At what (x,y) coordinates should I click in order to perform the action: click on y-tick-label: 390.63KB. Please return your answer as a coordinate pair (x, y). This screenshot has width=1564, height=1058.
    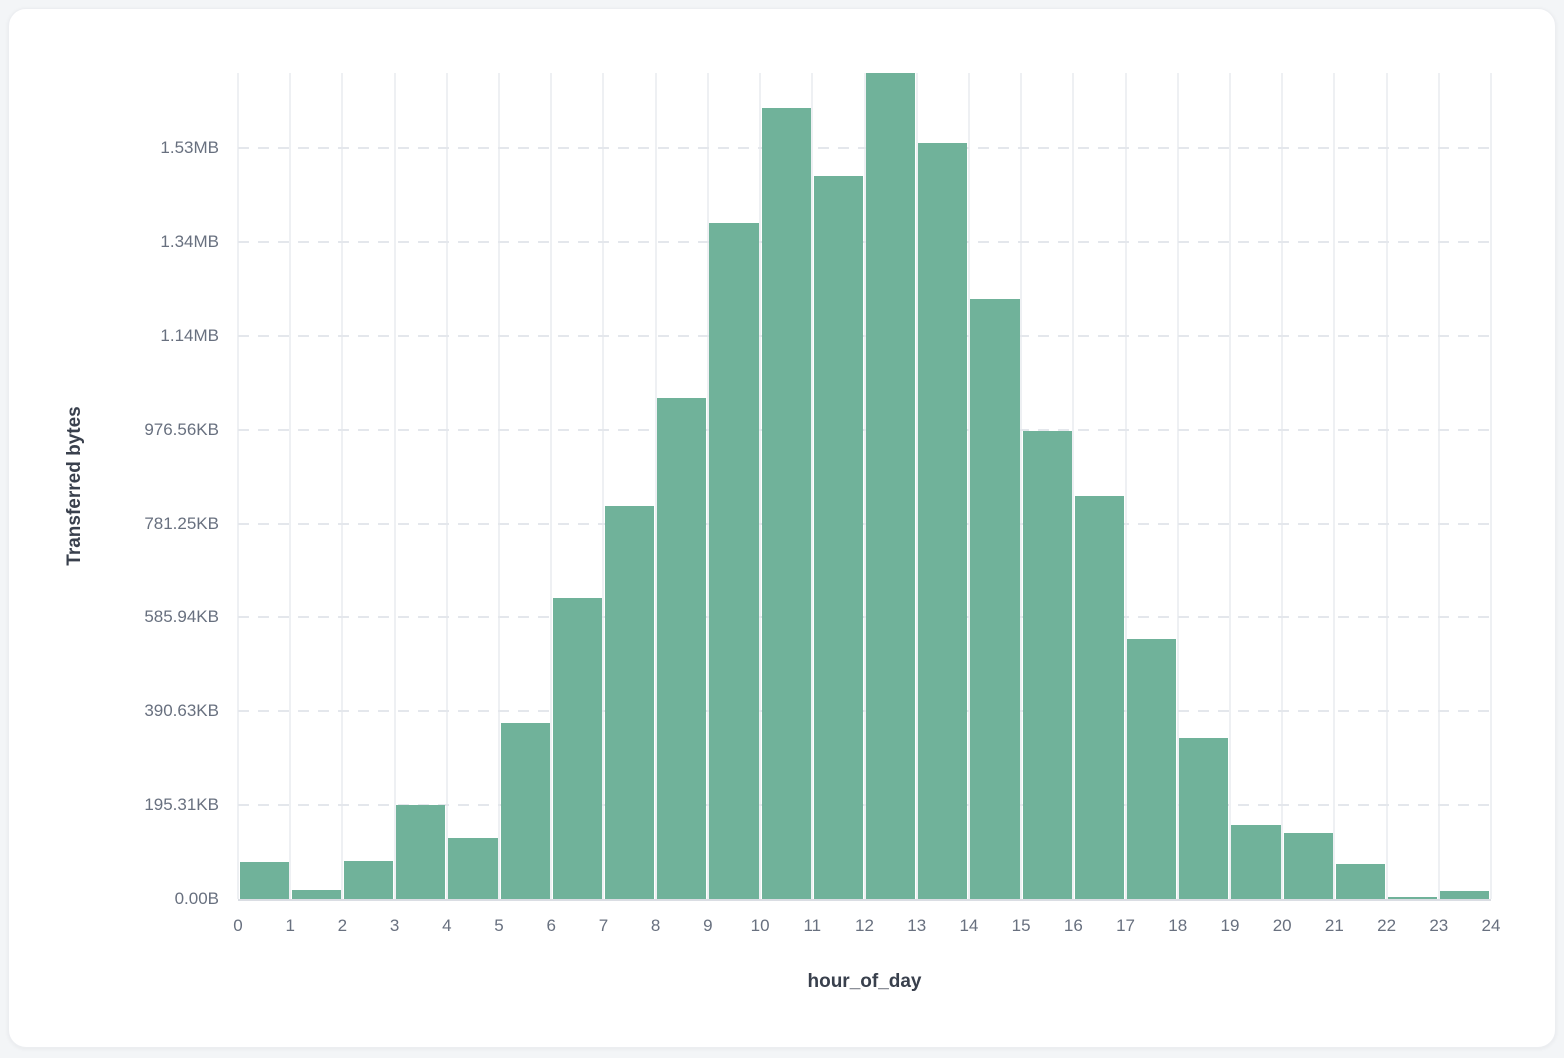
    Looking at the image, I should click on (181, 711).